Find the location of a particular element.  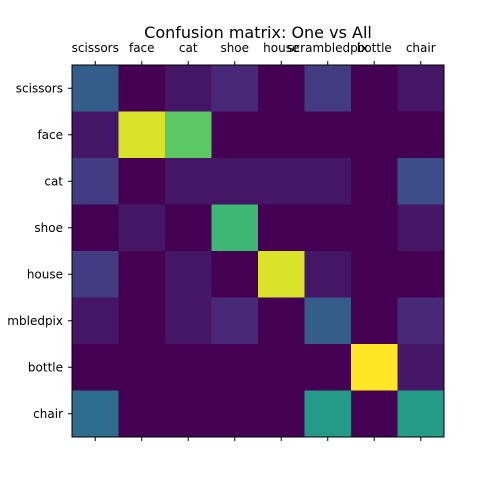

x-tick-label-chair: chair is located at coordinates (421, 48).